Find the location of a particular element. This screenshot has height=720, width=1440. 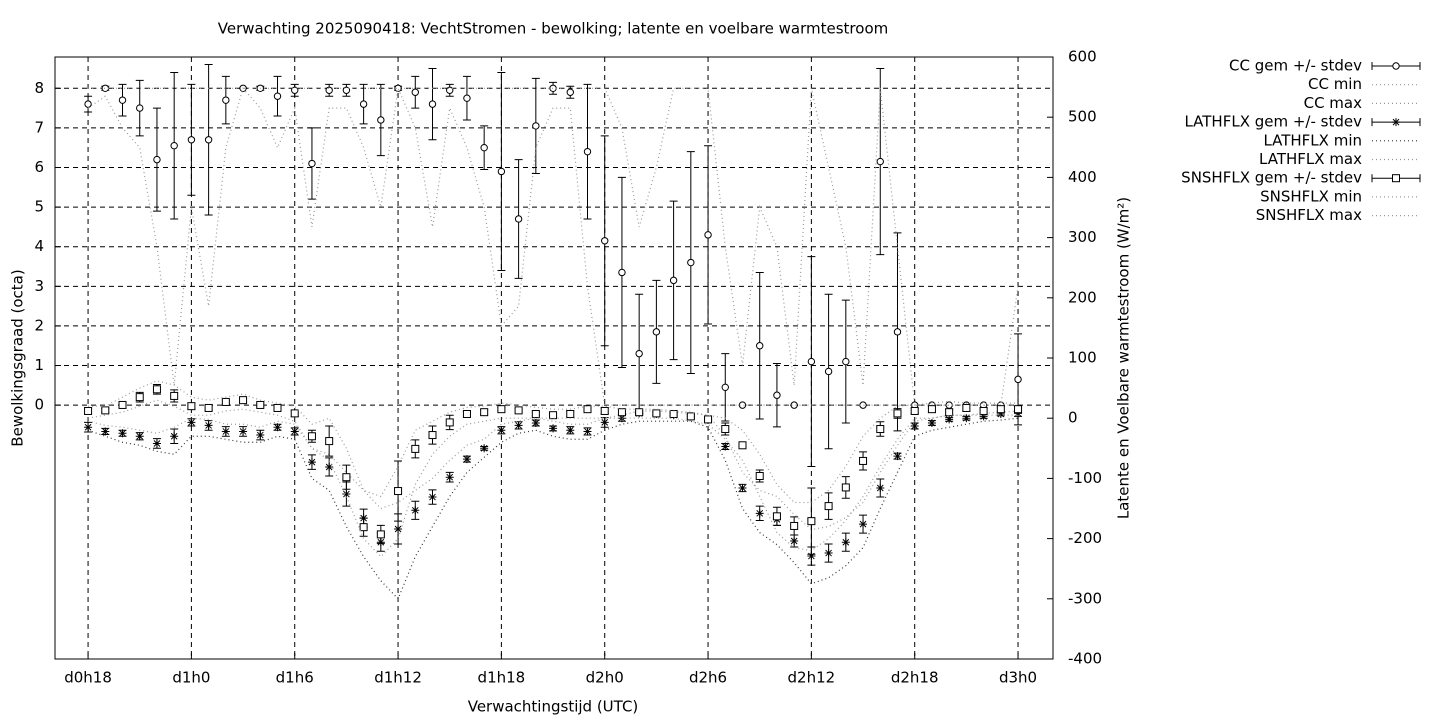

x-tick-label: d1h12 is located at coordinates (398, 678).